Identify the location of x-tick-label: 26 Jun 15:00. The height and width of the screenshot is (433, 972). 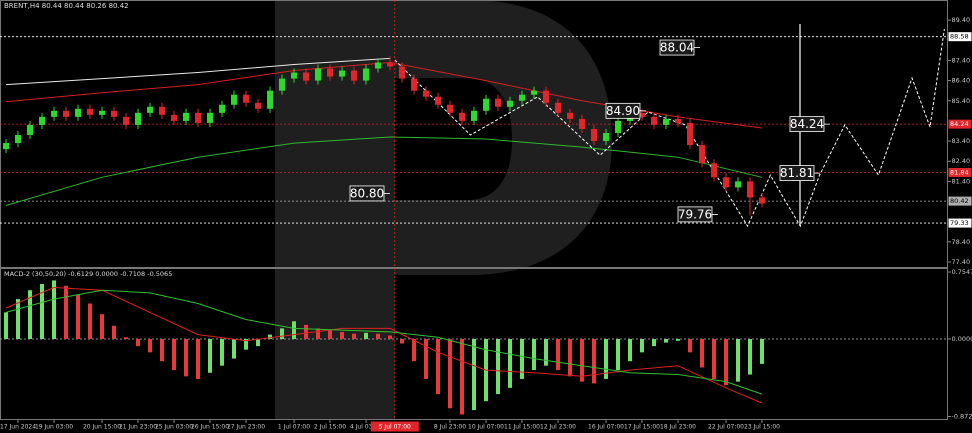
(210, 427).